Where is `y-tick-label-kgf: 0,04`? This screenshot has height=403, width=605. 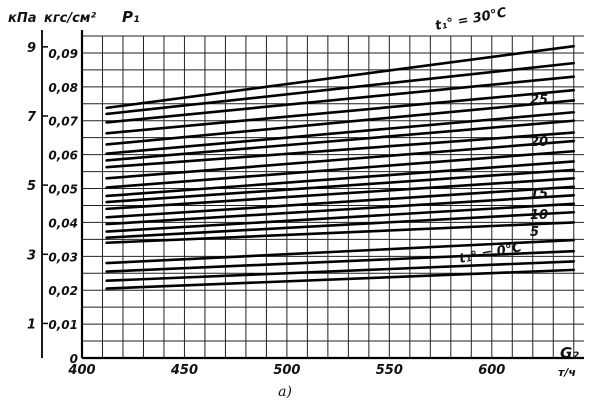 y-tick-label-kgf: 0,04 is located at coordinates (63, 223).